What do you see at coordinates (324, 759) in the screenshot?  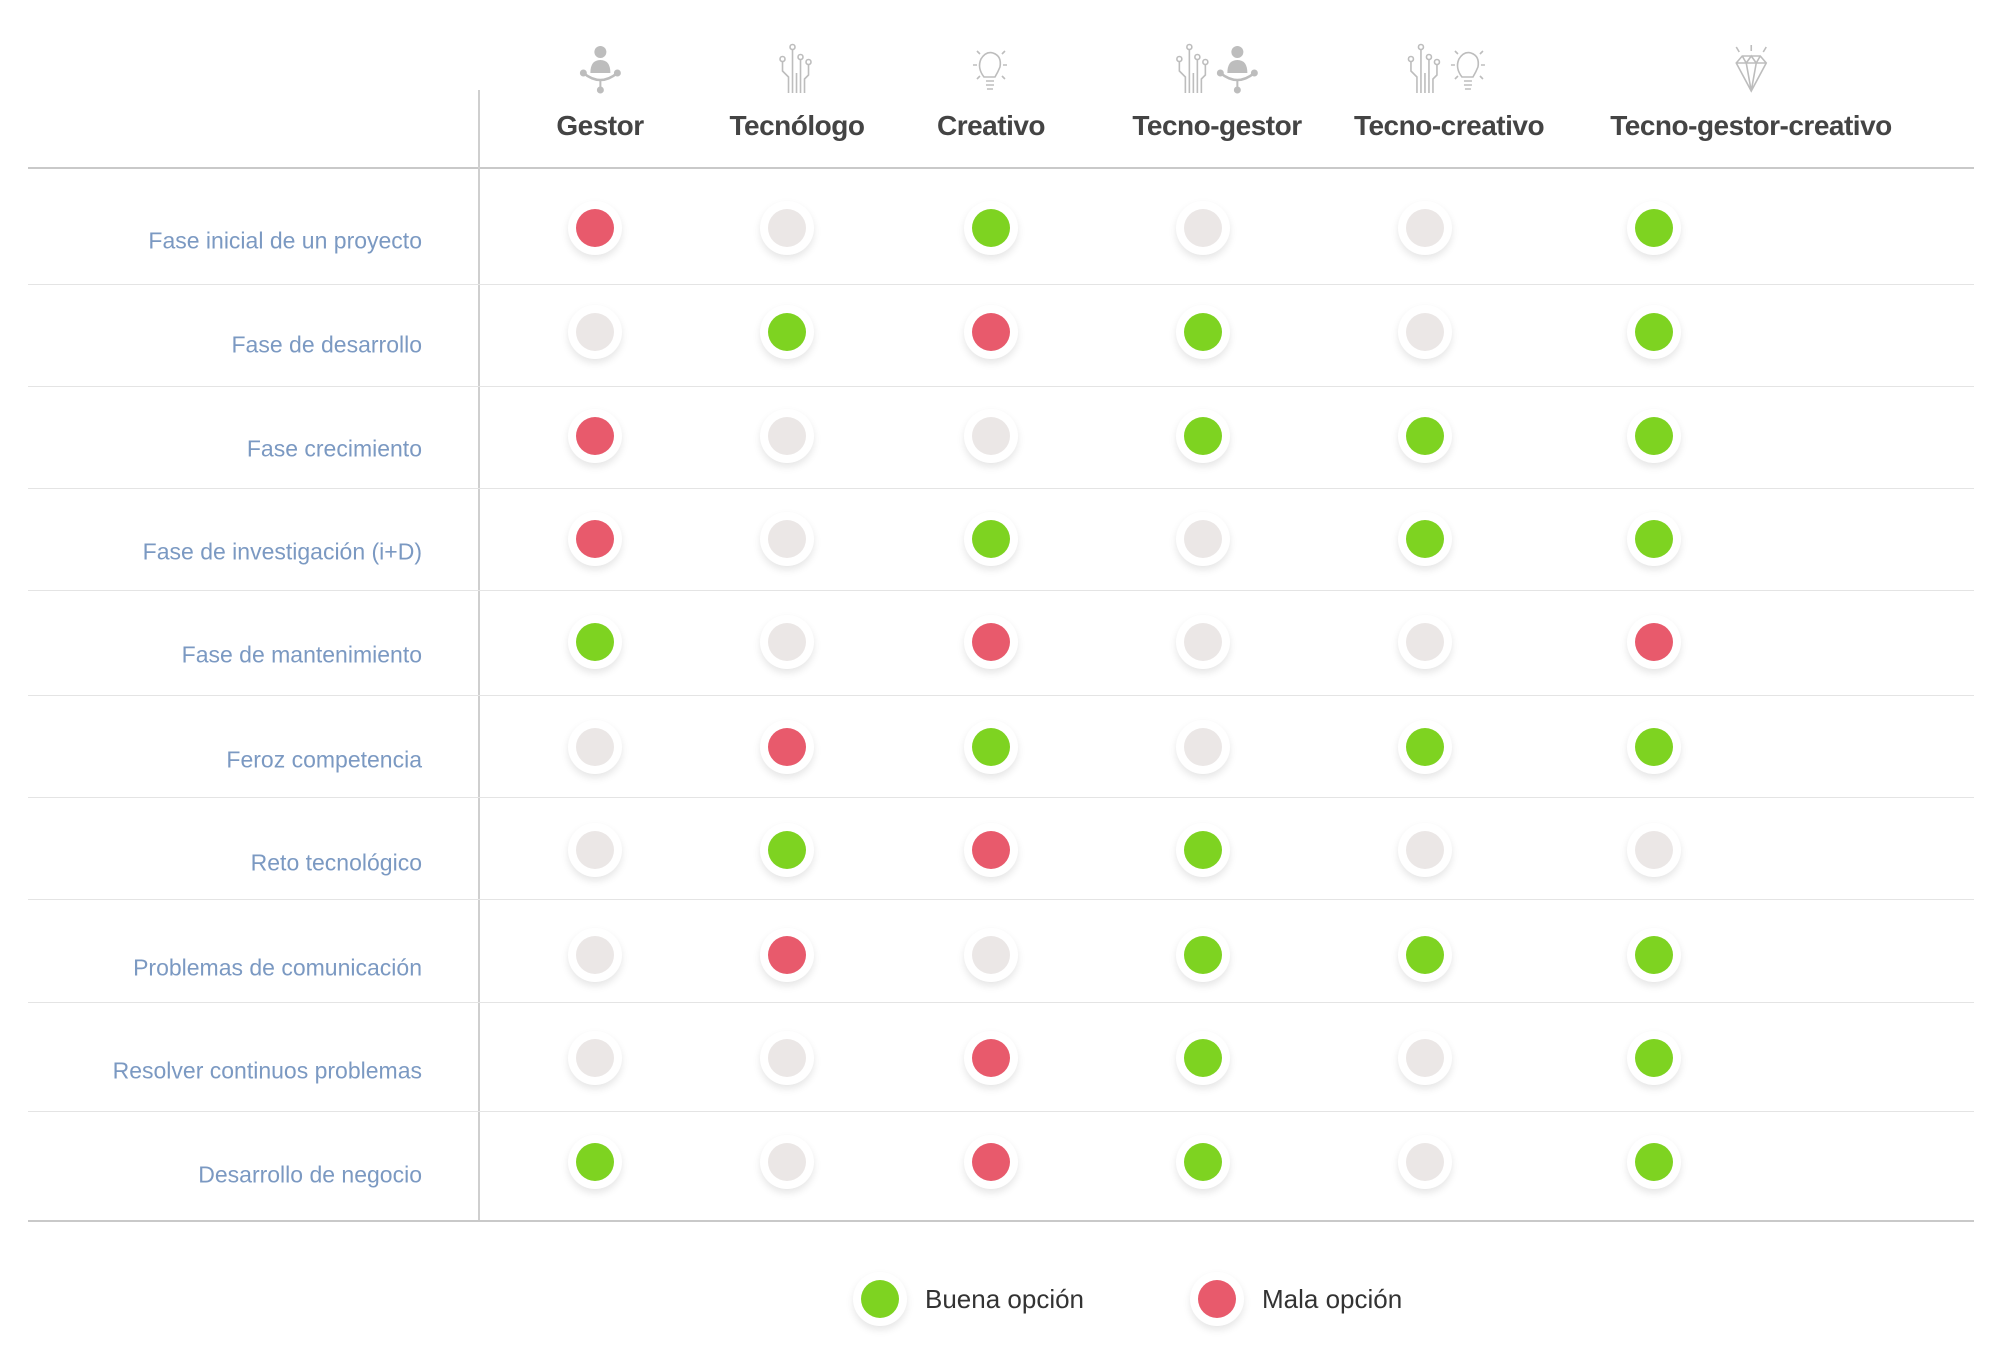 I see `row-label: Feroz competencia` at bounding box center [324, 759].